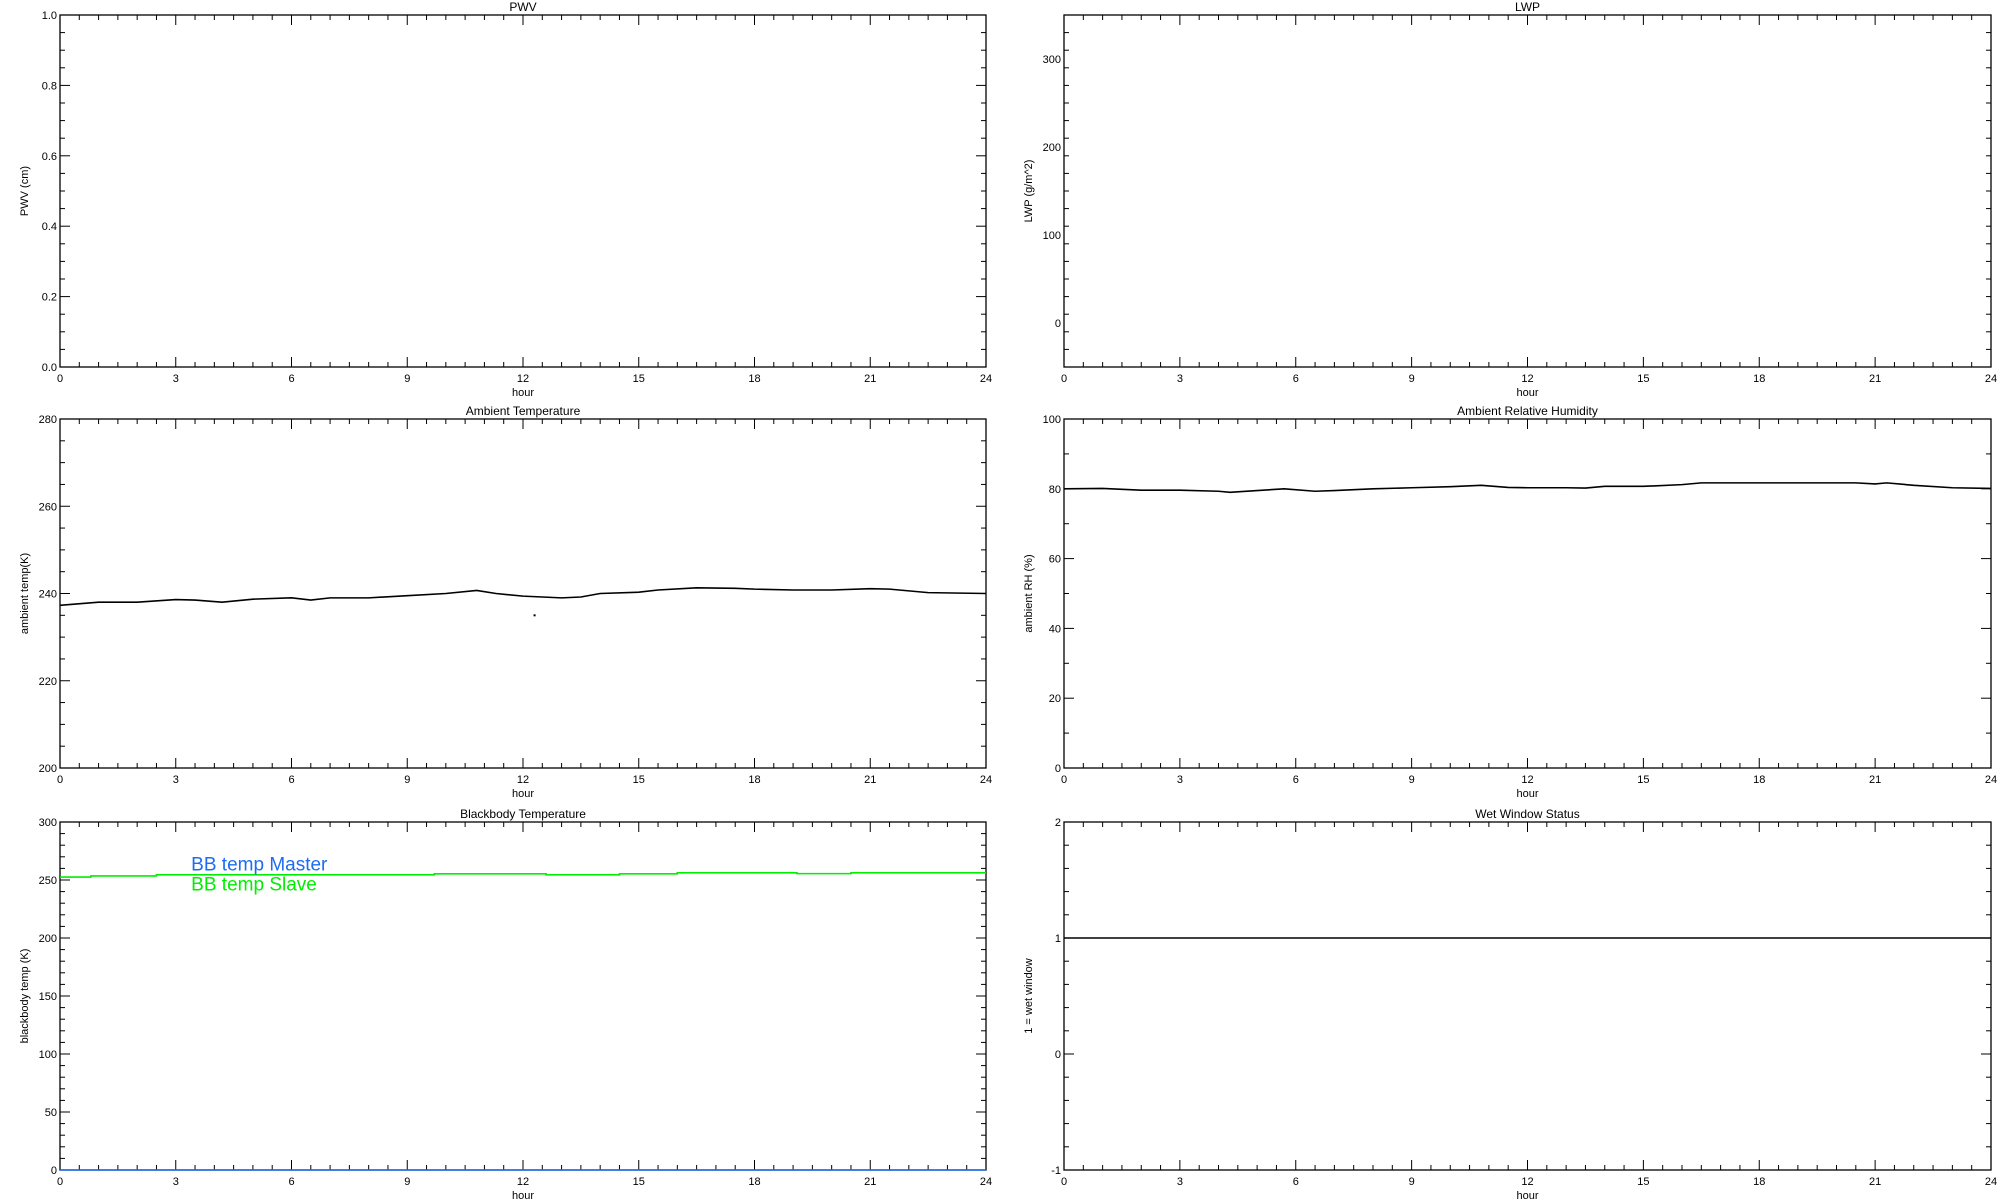  Describe the element at coordinates (1058, 939) in the screenshot. I see `y-tick-label: 1` at that location.